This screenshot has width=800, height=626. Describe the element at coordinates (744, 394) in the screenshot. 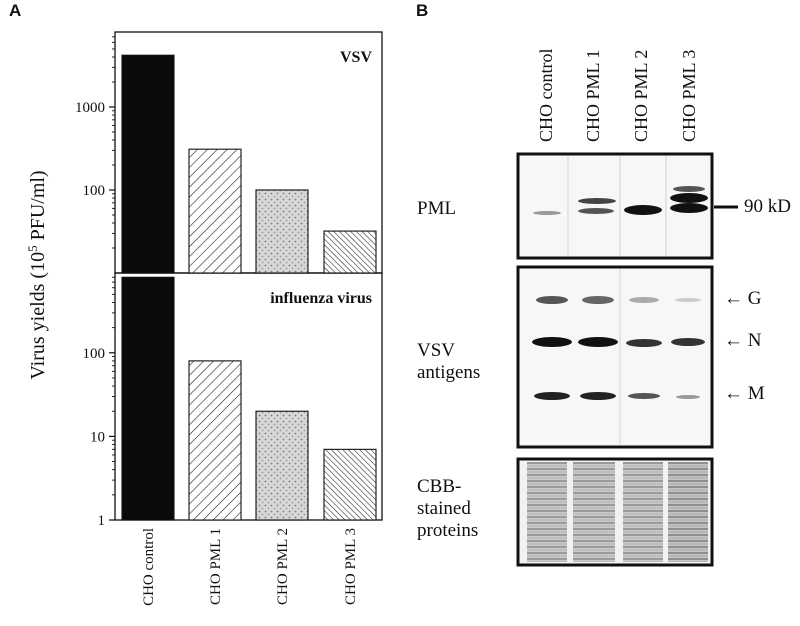

I see `marker-m: ← M` at that location.